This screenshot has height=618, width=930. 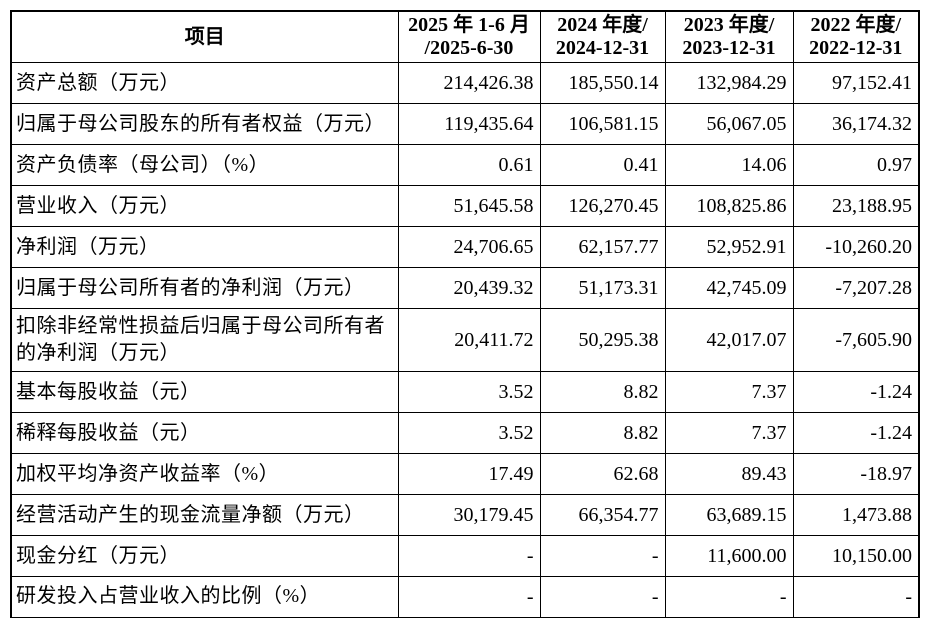 I want to click on row-value: 11,600.00, so click(x=729, y=556).